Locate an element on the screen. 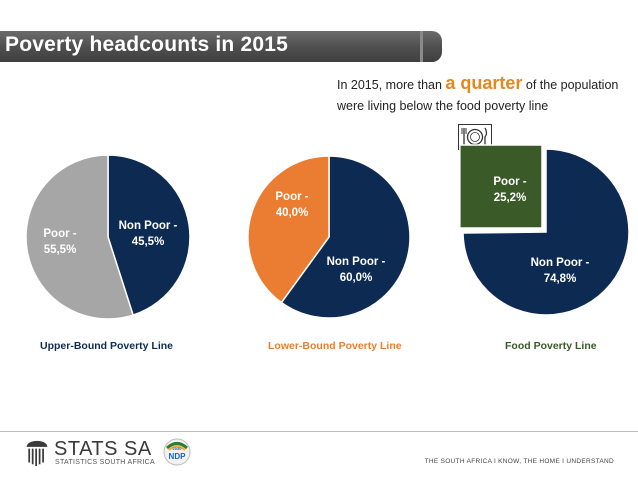 This screenshot has width=638, height=479. pie-2-label-1: Poor -25,2% is located at coordinates (509, 190).